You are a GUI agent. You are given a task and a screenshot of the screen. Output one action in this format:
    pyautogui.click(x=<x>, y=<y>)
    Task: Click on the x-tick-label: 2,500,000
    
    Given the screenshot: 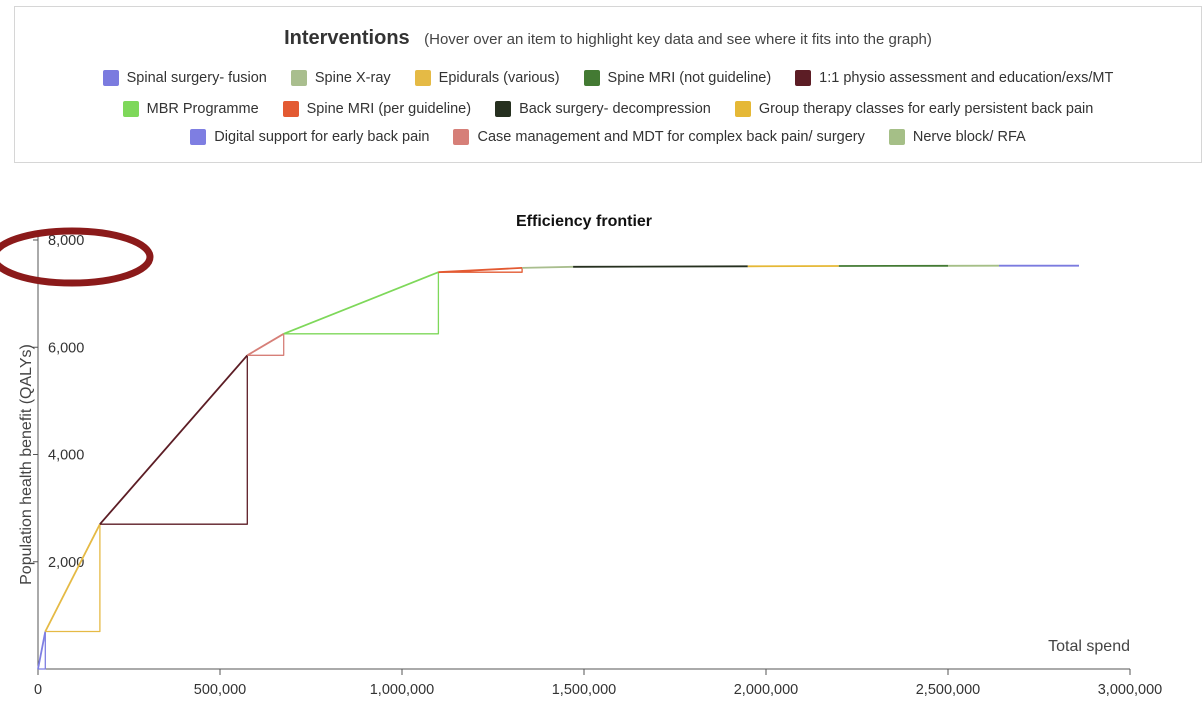 What is the action you would take?
    pyautogui.click(x=948, y=690)
    